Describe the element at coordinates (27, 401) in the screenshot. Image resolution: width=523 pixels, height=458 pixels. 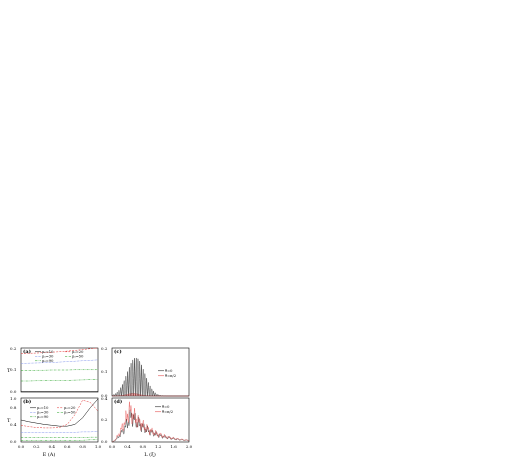
I see `panel-b-label: (b)` at that location.